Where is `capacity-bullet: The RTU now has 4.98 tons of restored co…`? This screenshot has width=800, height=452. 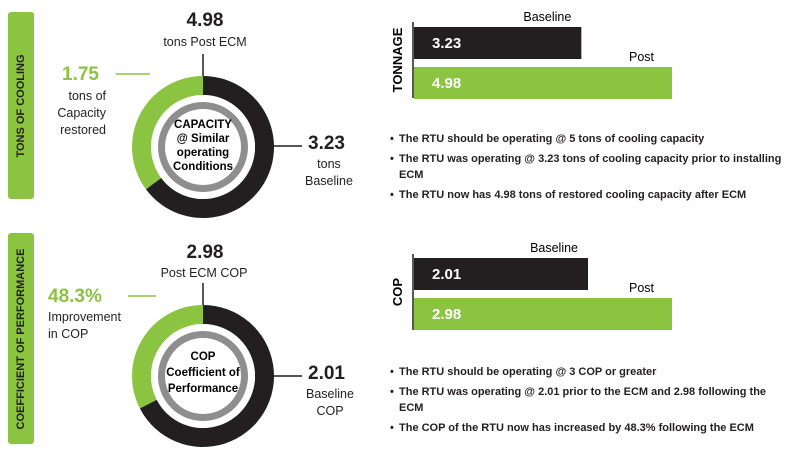
capacity-bullet: The RTU now has 4.98 tons of restored co… is located at coordinates (590, 195).